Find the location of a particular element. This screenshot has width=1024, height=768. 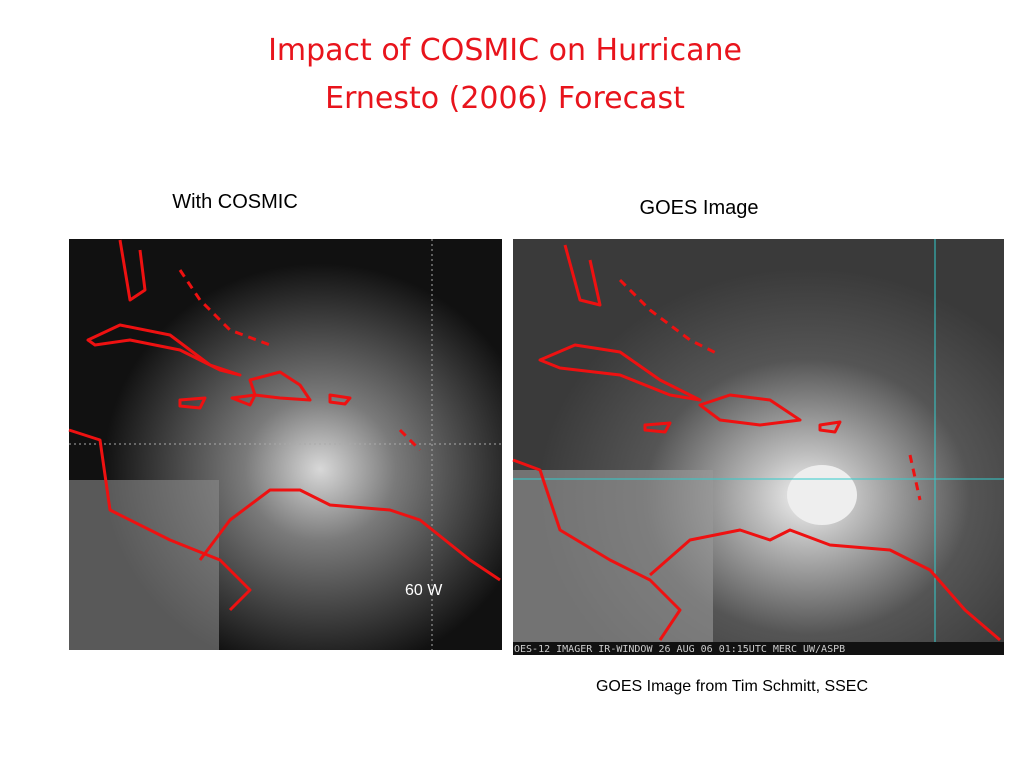

panel-caption: With COSMIC is located at coordinates (235, 202).